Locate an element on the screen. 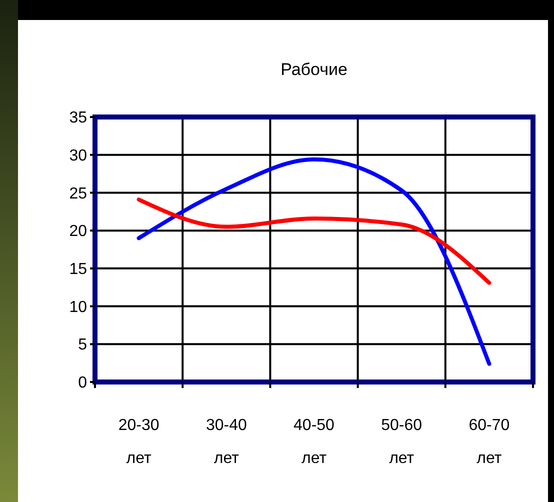 Image resolution: width=554 pixels, height=502 pixels. y-tick-label: 10 is located at coordinates (78, 307).